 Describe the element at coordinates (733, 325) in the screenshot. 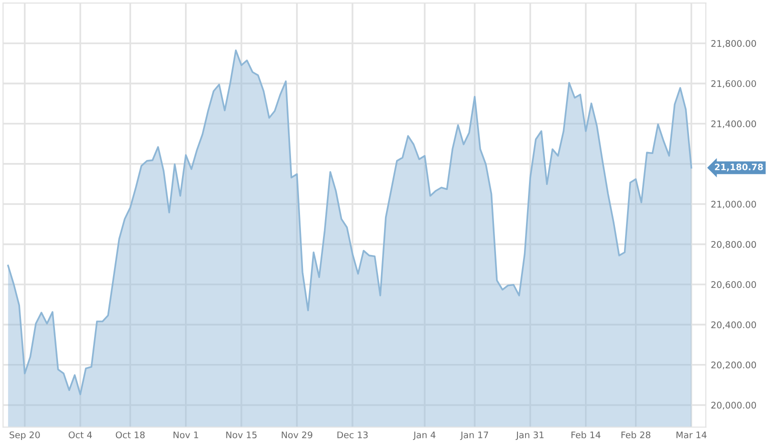

I see `y-tick-label: 20,400.00` at that location.